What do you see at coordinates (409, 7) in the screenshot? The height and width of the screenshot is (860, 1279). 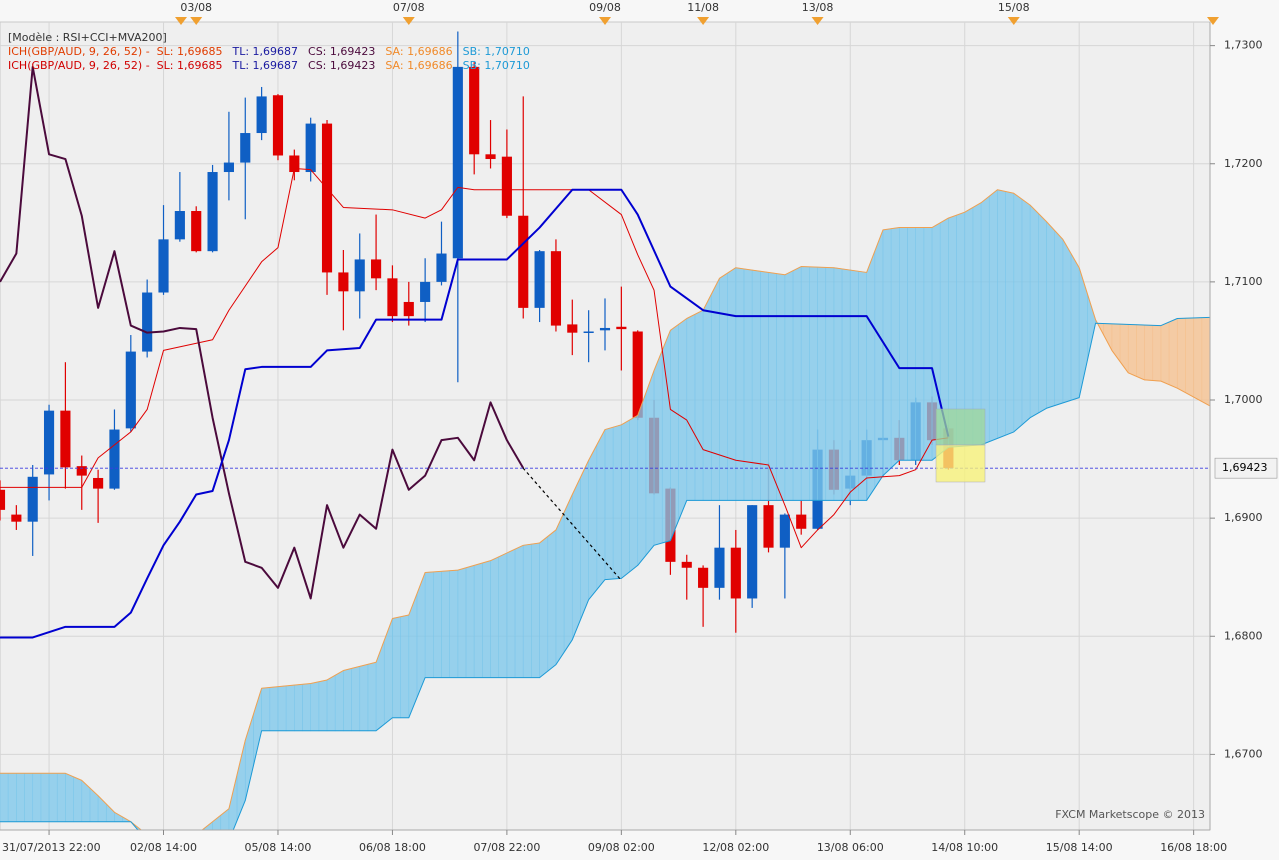 I see `top-marker-label: 07/08` at bounding box center [409, 7].